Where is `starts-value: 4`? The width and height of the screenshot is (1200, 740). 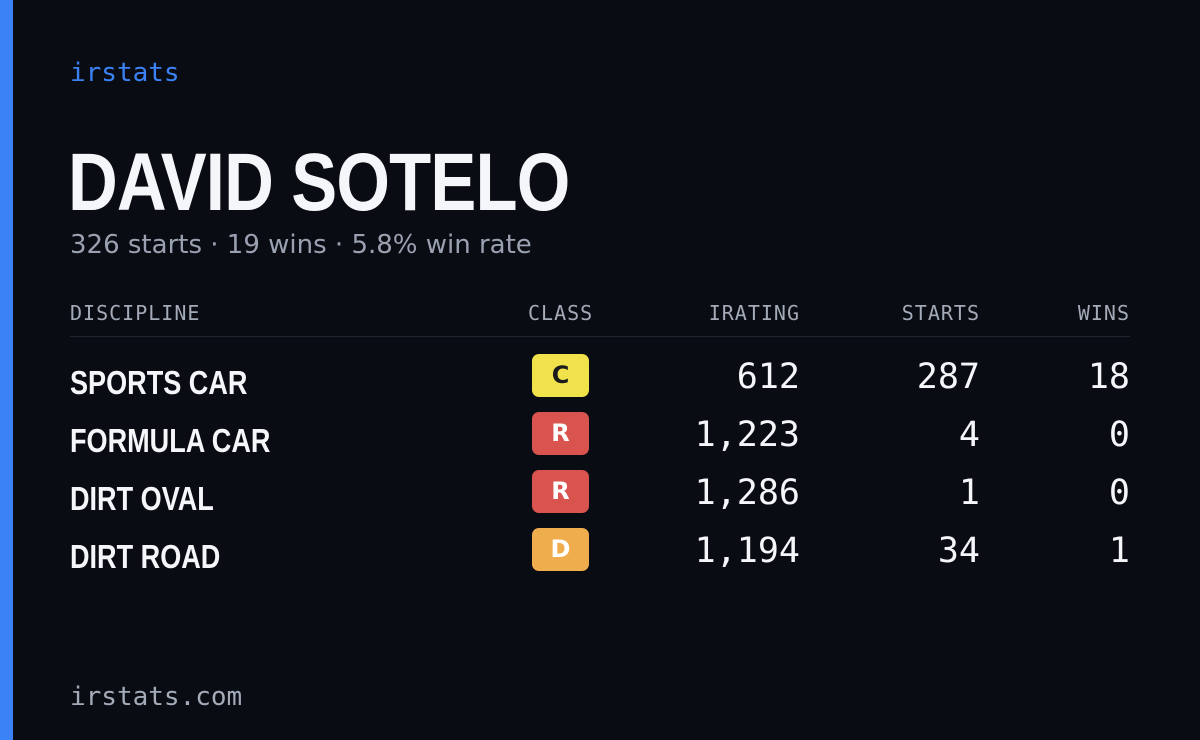 starts-value: 4 is located at coordinates (969, 435).